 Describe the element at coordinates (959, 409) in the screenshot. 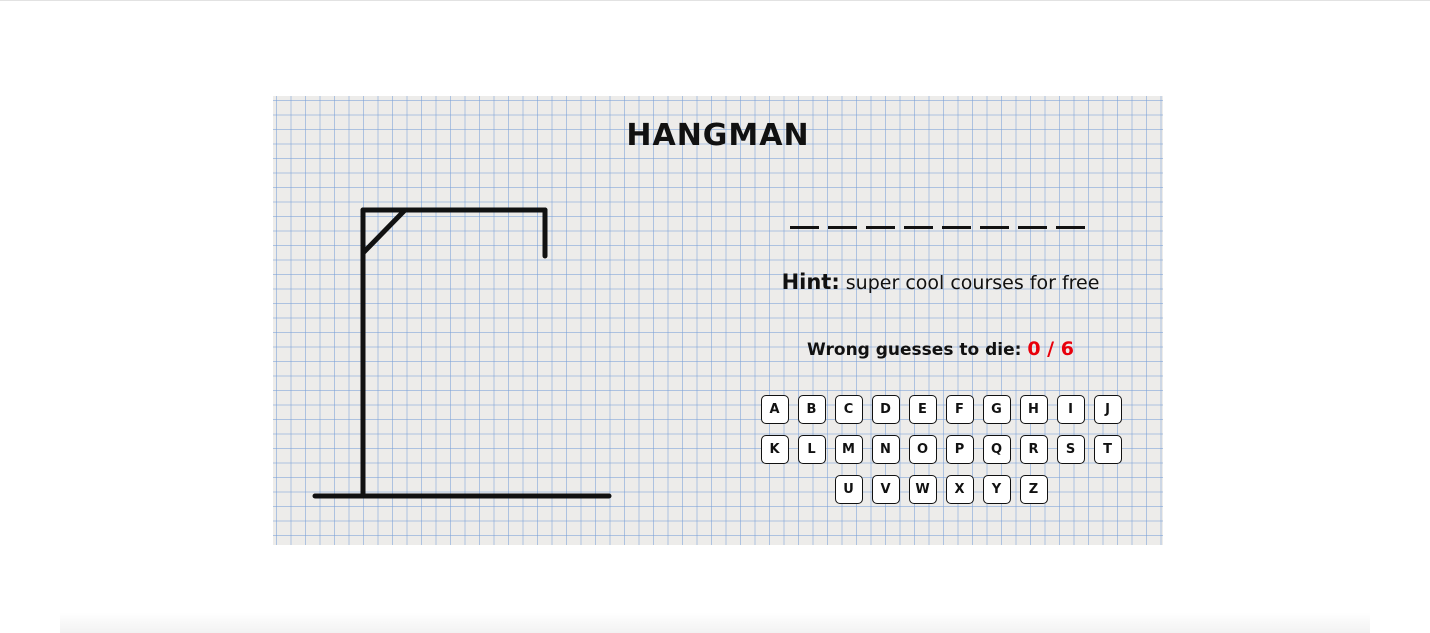

I see `key-f-button: F` at that location.